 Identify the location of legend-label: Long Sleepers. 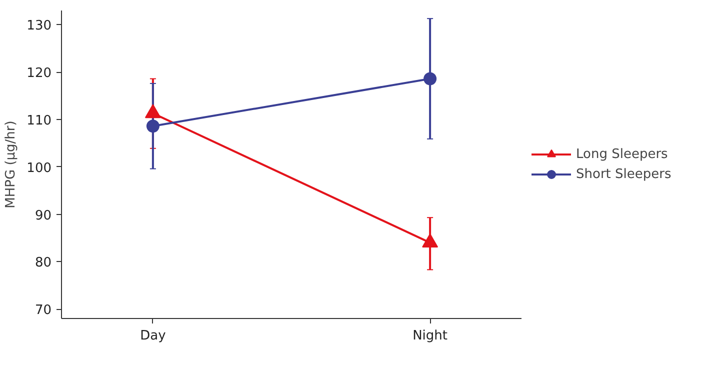
(622, 154).